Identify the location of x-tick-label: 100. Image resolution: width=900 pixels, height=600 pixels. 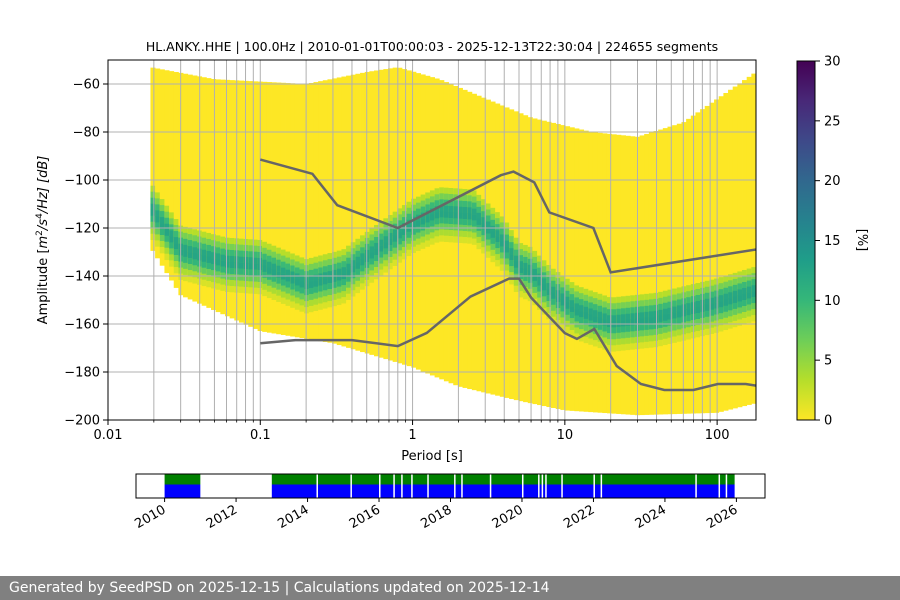
(717, 435).